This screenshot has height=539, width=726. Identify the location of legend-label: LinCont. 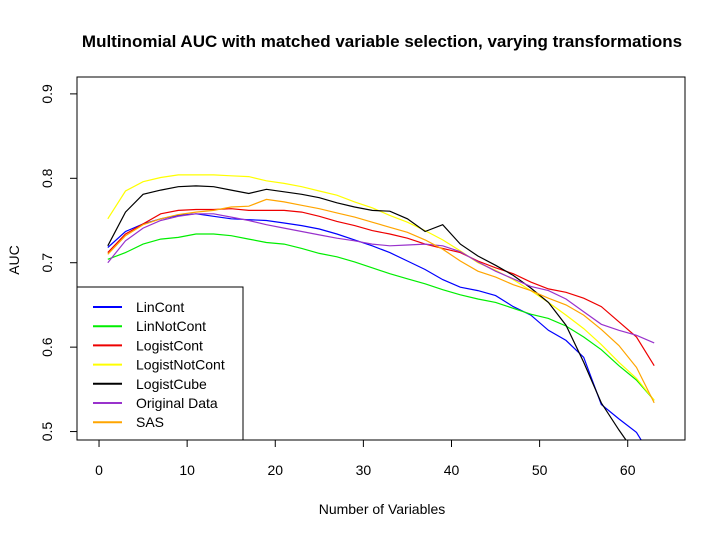
(160, 307).